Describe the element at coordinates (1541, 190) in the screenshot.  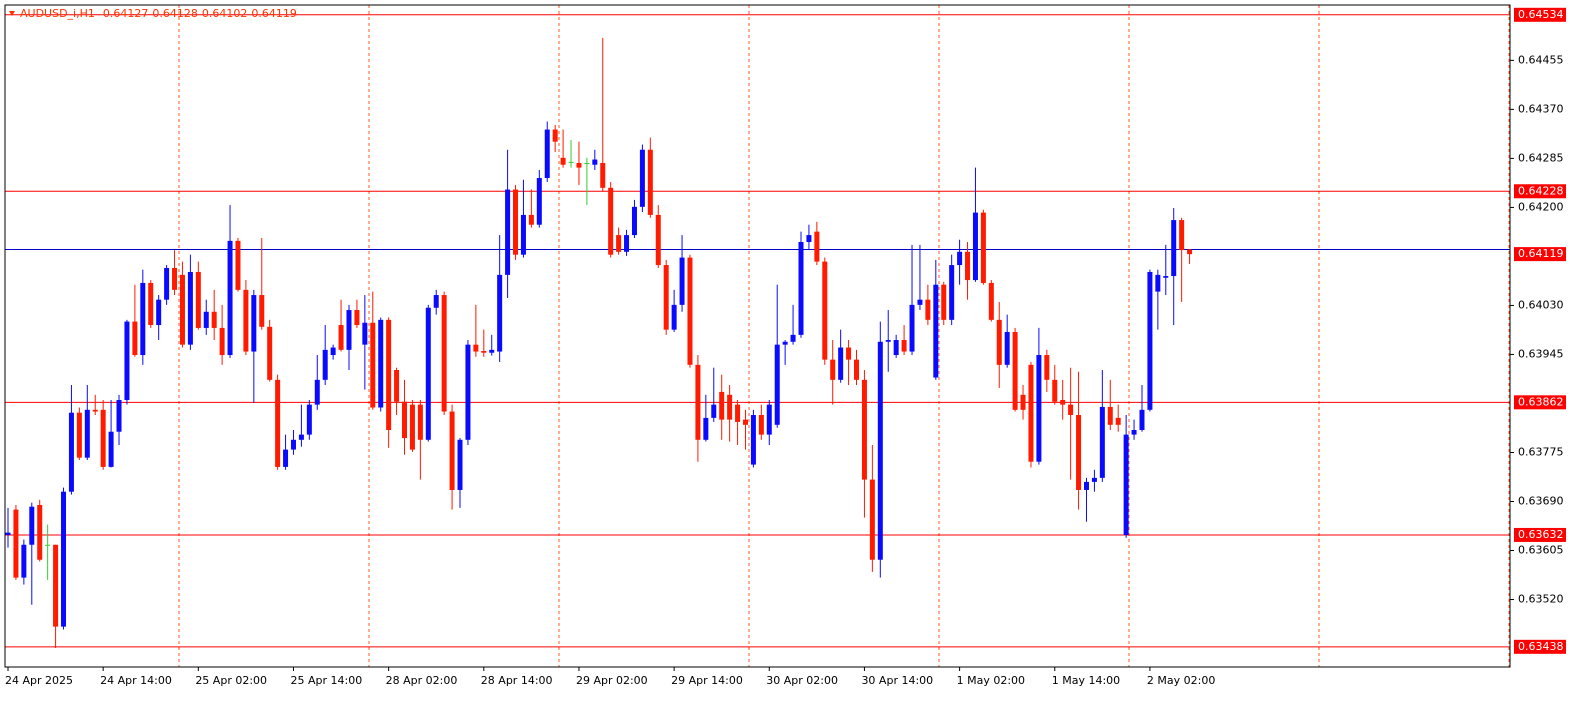
I see `level-label: 0.64228` at that location.